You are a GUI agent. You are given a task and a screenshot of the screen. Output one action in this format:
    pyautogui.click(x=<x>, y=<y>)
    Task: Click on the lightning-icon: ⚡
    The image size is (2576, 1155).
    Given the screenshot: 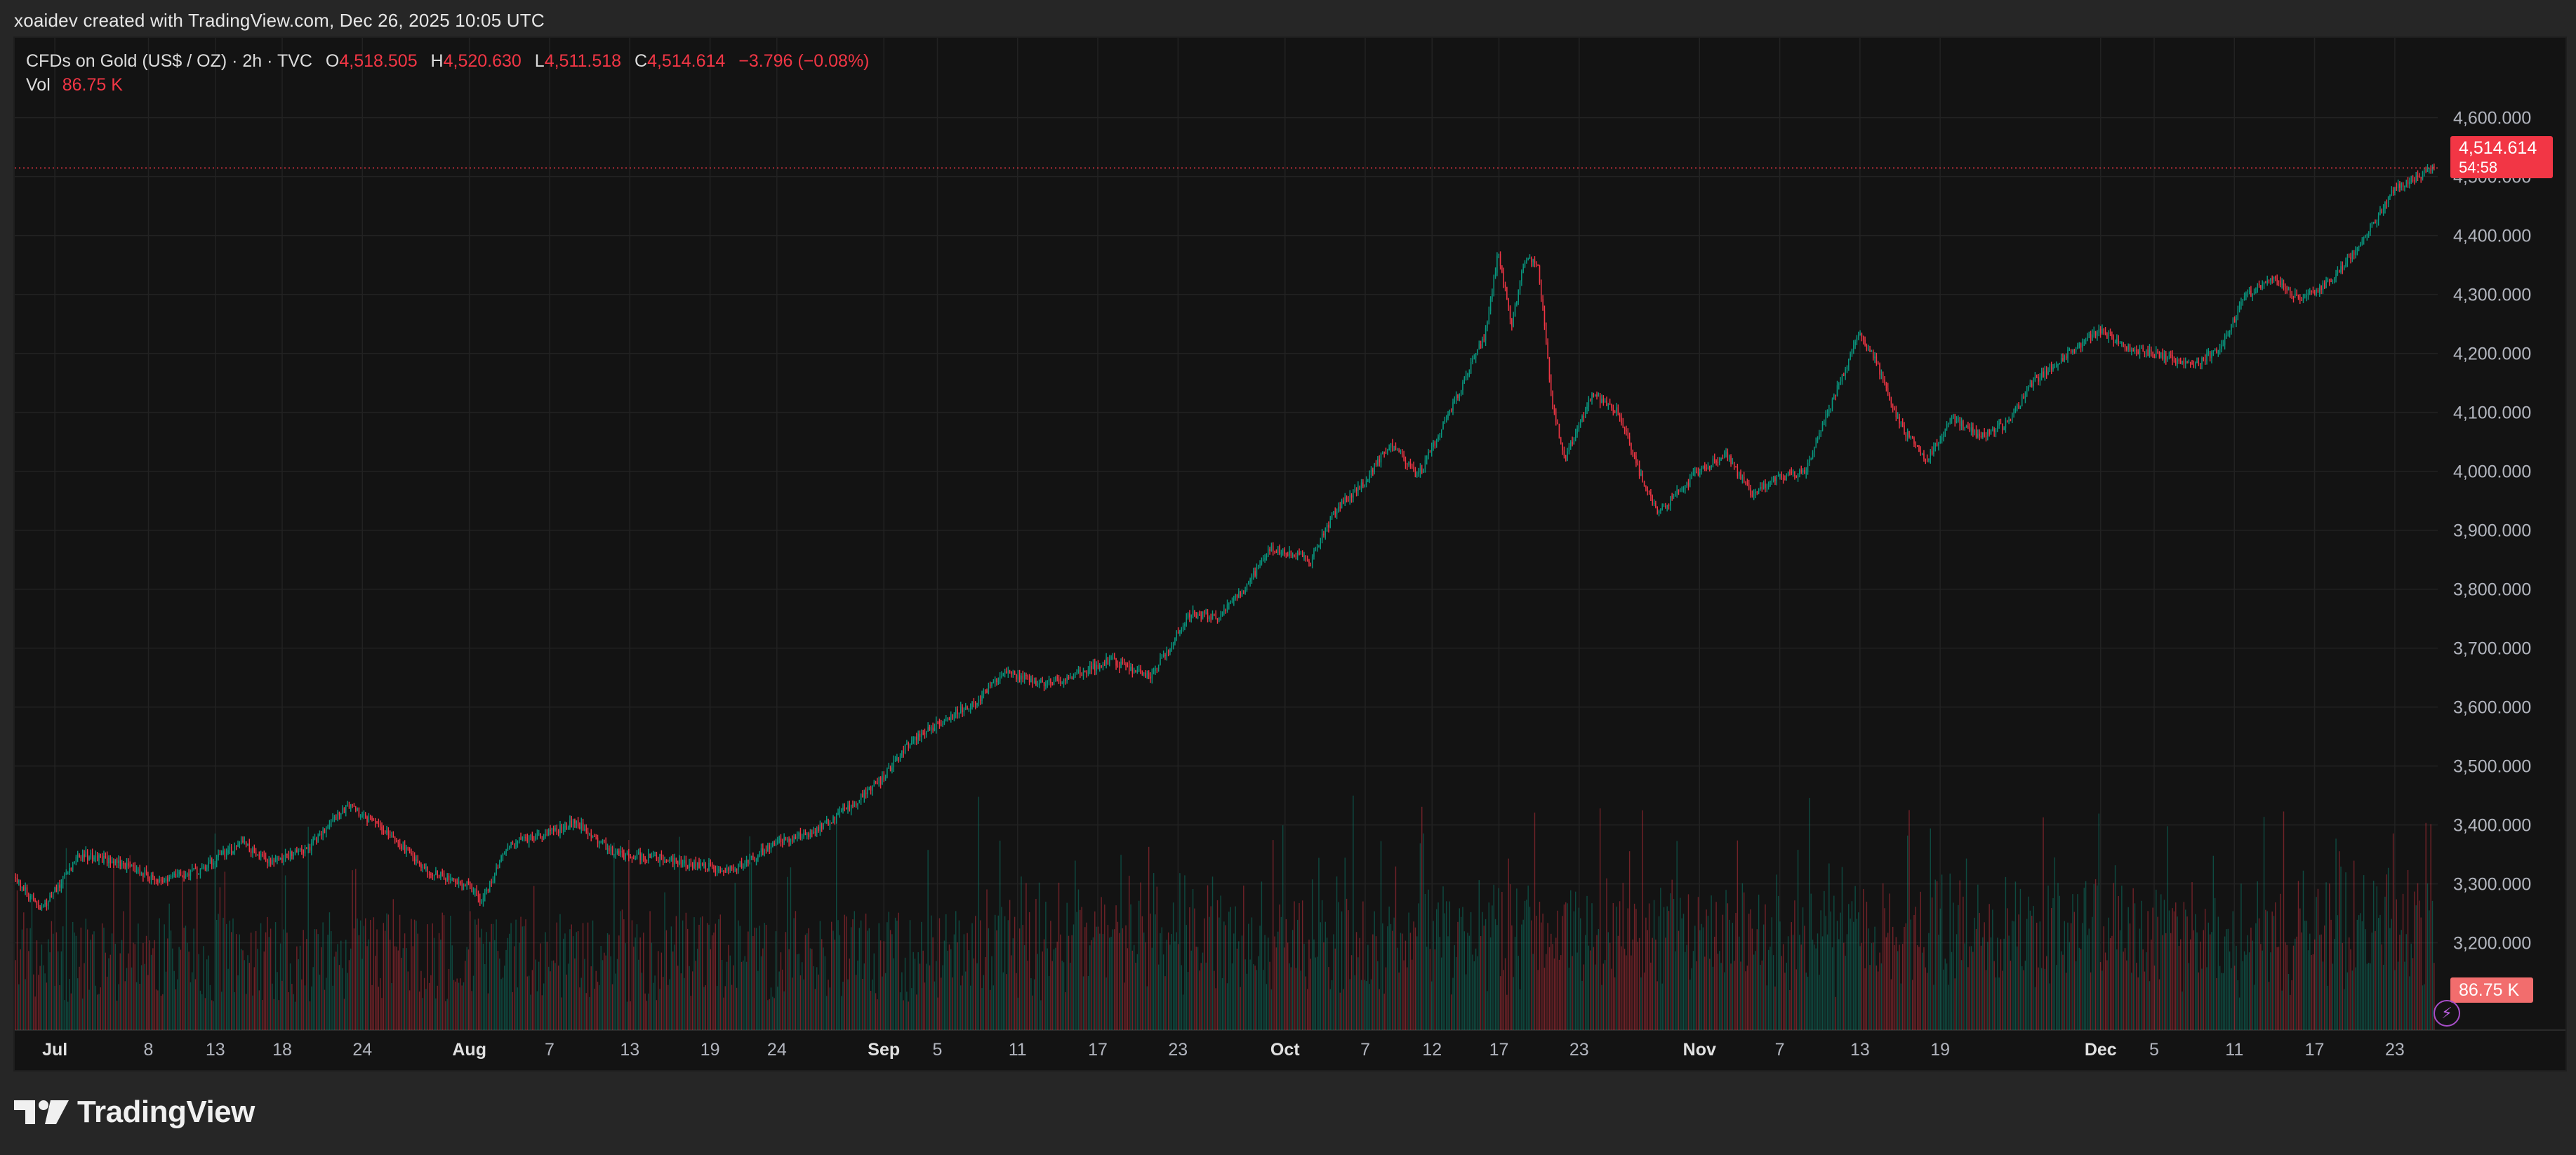 What is the action you would take?
    pyautogui.click(x=2447, y=1013)
    